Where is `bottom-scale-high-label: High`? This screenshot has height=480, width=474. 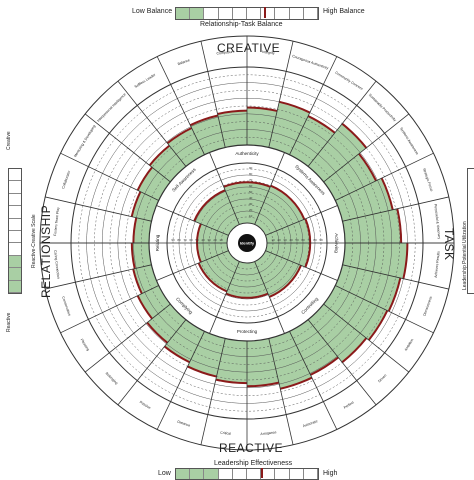 bottom-scale-high-label: High is located at coordinates (330, 473).